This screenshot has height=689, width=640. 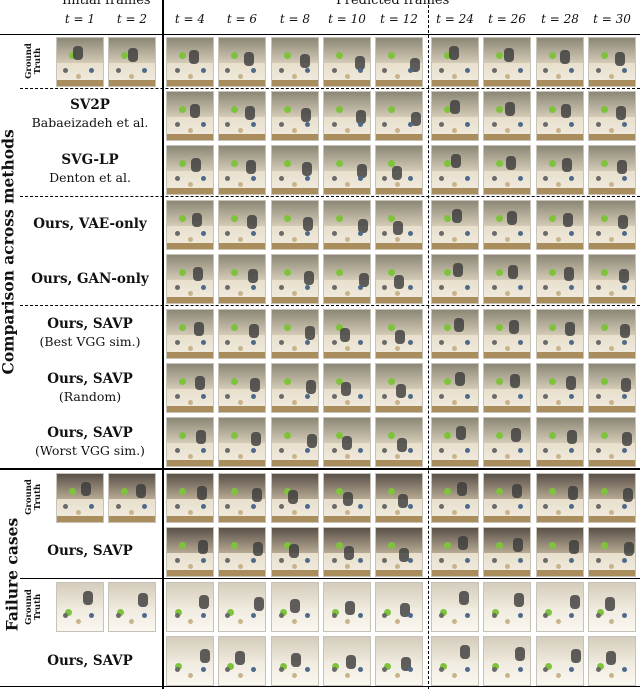 What do you see at coordinates (330, 88) in the screenshot?
I see `dash-after-gt` at bounding box center [330, 88].